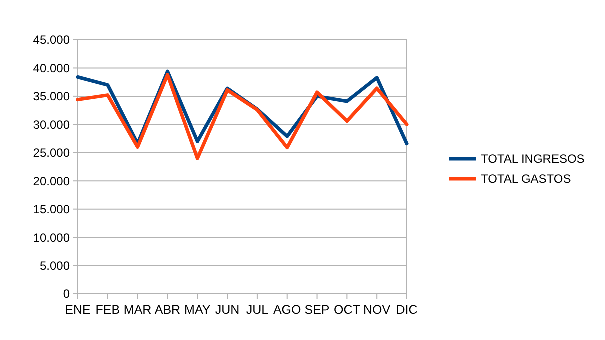 Image resolution: width=605 pixels, height=340 pixels. What do you see at coordinates (198, 310) in the screenshot?
I see `x-tick-label: MAY` at bounding box center [198, 310].